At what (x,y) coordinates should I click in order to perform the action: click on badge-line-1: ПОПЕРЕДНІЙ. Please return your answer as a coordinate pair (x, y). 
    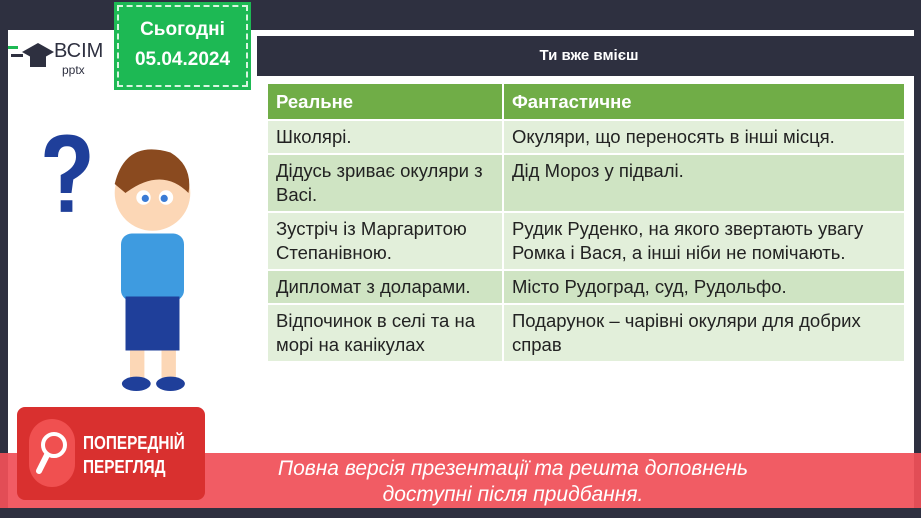
    Looking at the image, I should click on (134, 443).